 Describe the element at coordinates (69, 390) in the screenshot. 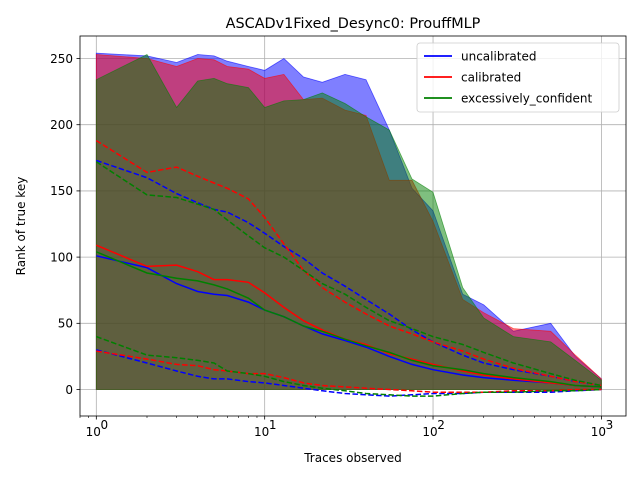

I see `y-tick-label: 0` at that location.